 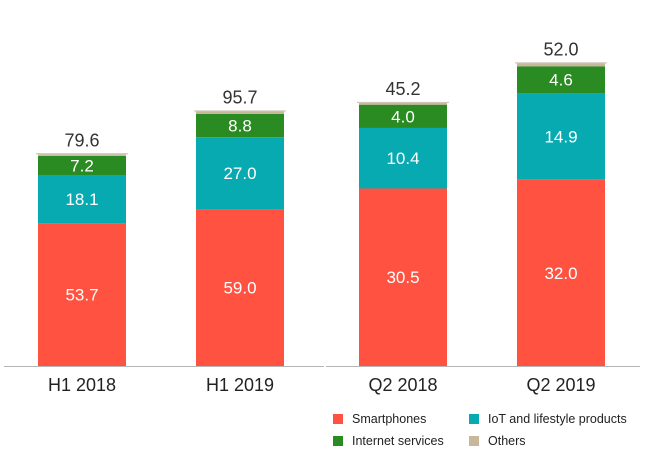 What do you see at coordinates (240, 112) in the screenshot?
I see `bar-h1-2019-others` at bounding box center [240, 112].